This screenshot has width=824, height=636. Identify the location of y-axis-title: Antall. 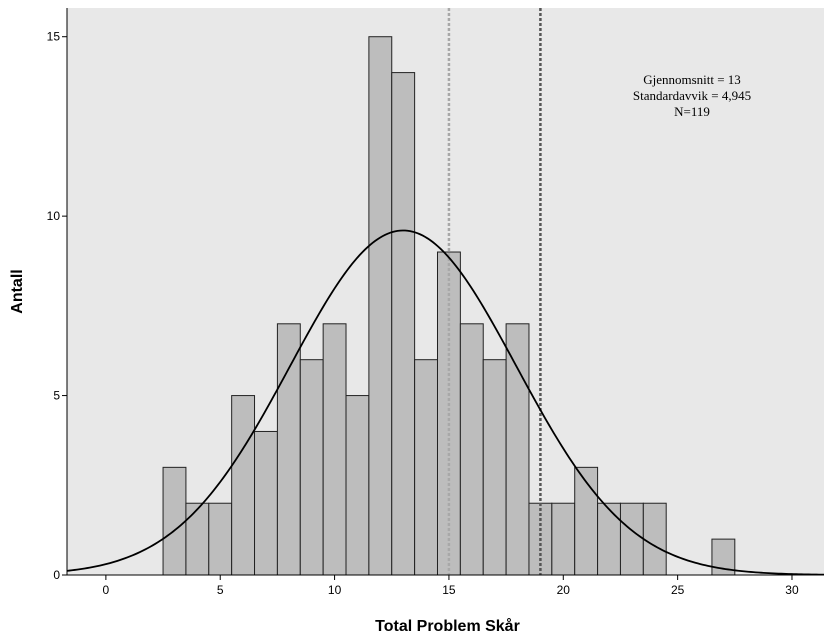
(17, 291).